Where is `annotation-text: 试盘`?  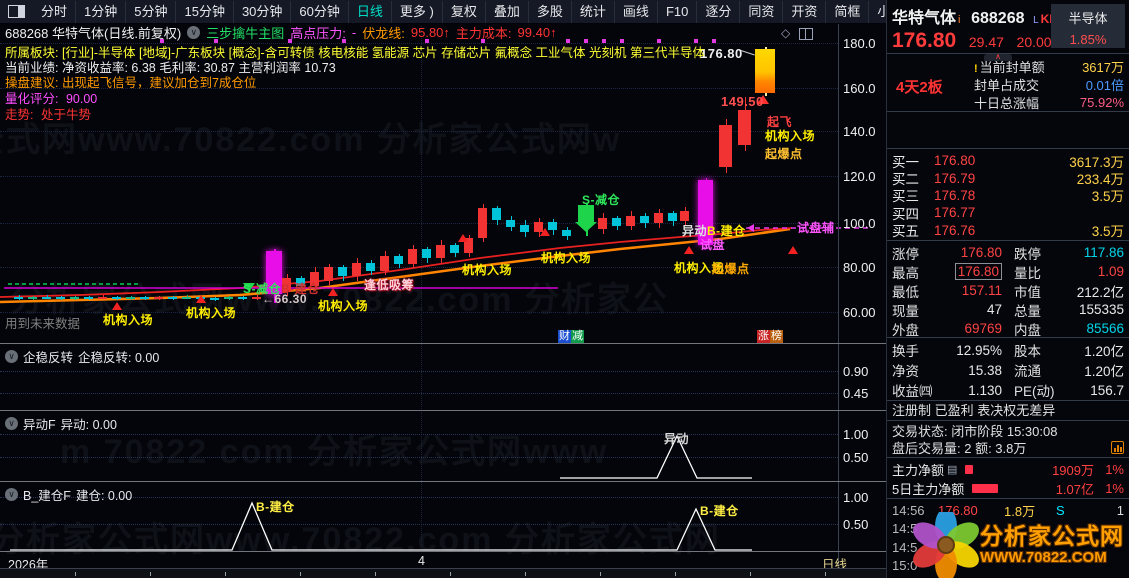 annotation-text: 试盘 is located at coordinates (713, 245).